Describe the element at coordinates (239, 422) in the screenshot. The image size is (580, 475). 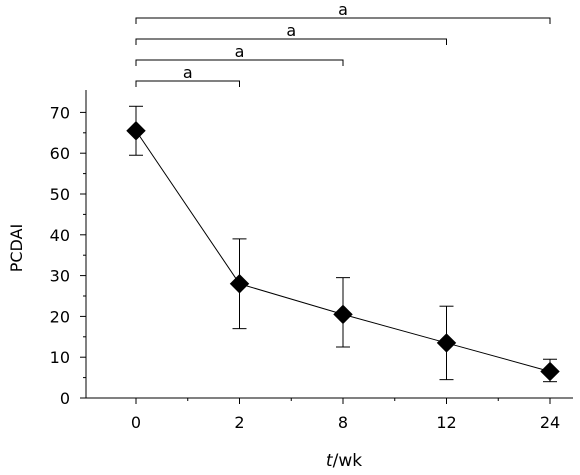
I see `x-tick-label: 2` at that location.